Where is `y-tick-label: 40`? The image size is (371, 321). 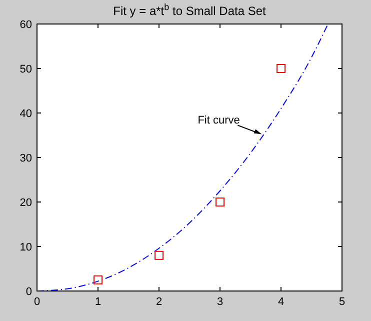 y-tick-label: 40 is located at coordinates (26, 114).